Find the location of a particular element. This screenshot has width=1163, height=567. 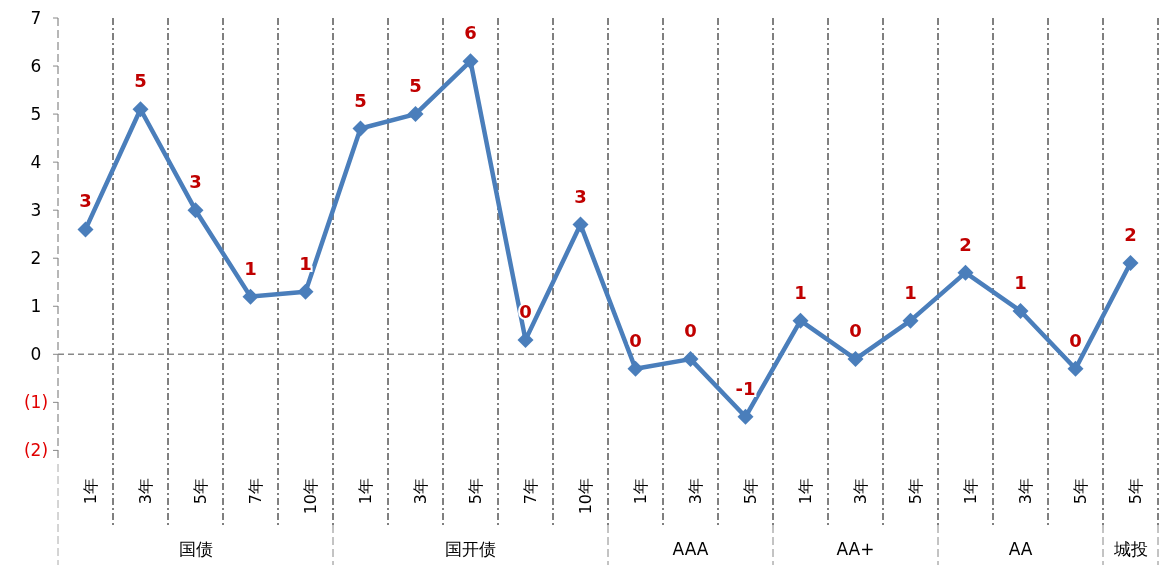

text: AAA is located at coordinates (690, 549).